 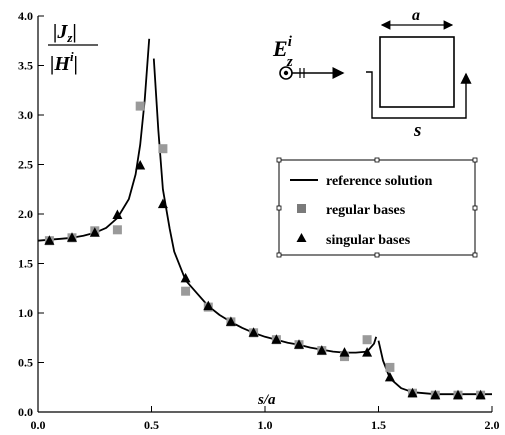 What do you see at coordinates (492, 425) in the screenshot?
I see `x-tick-label: 2.0` at bounding box center [492, 425].